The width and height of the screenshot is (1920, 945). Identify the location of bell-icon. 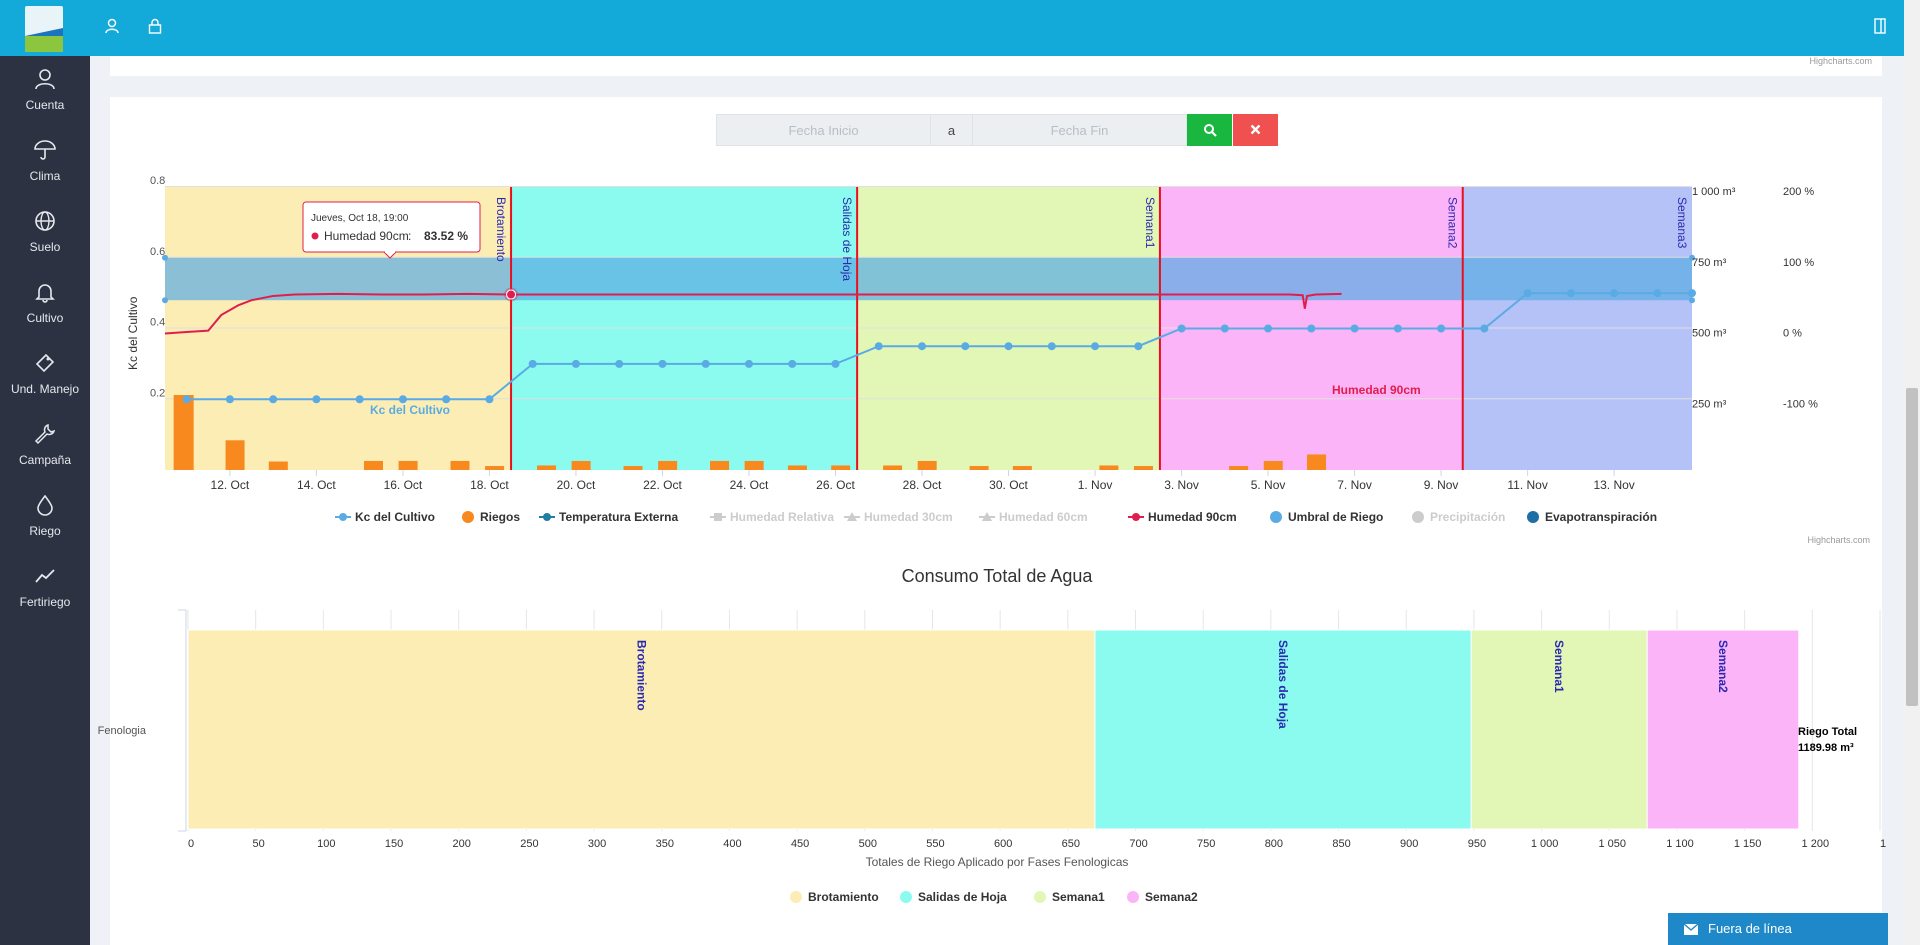
(45, 294).